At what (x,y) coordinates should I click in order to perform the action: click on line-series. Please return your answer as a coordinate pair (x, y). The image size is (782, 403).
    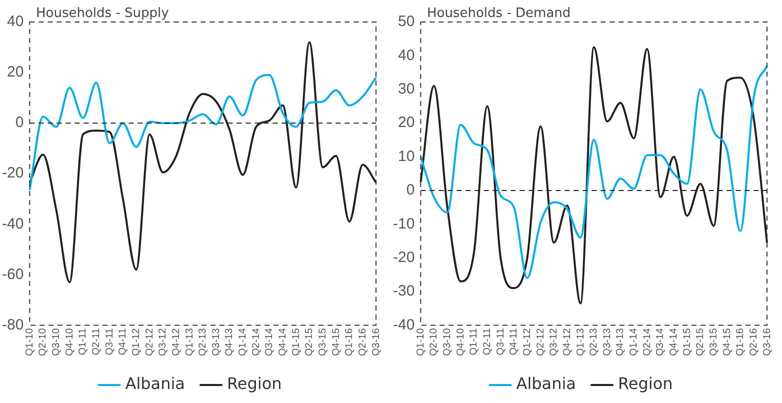
    Looking at the image, I should click on (202, 133).